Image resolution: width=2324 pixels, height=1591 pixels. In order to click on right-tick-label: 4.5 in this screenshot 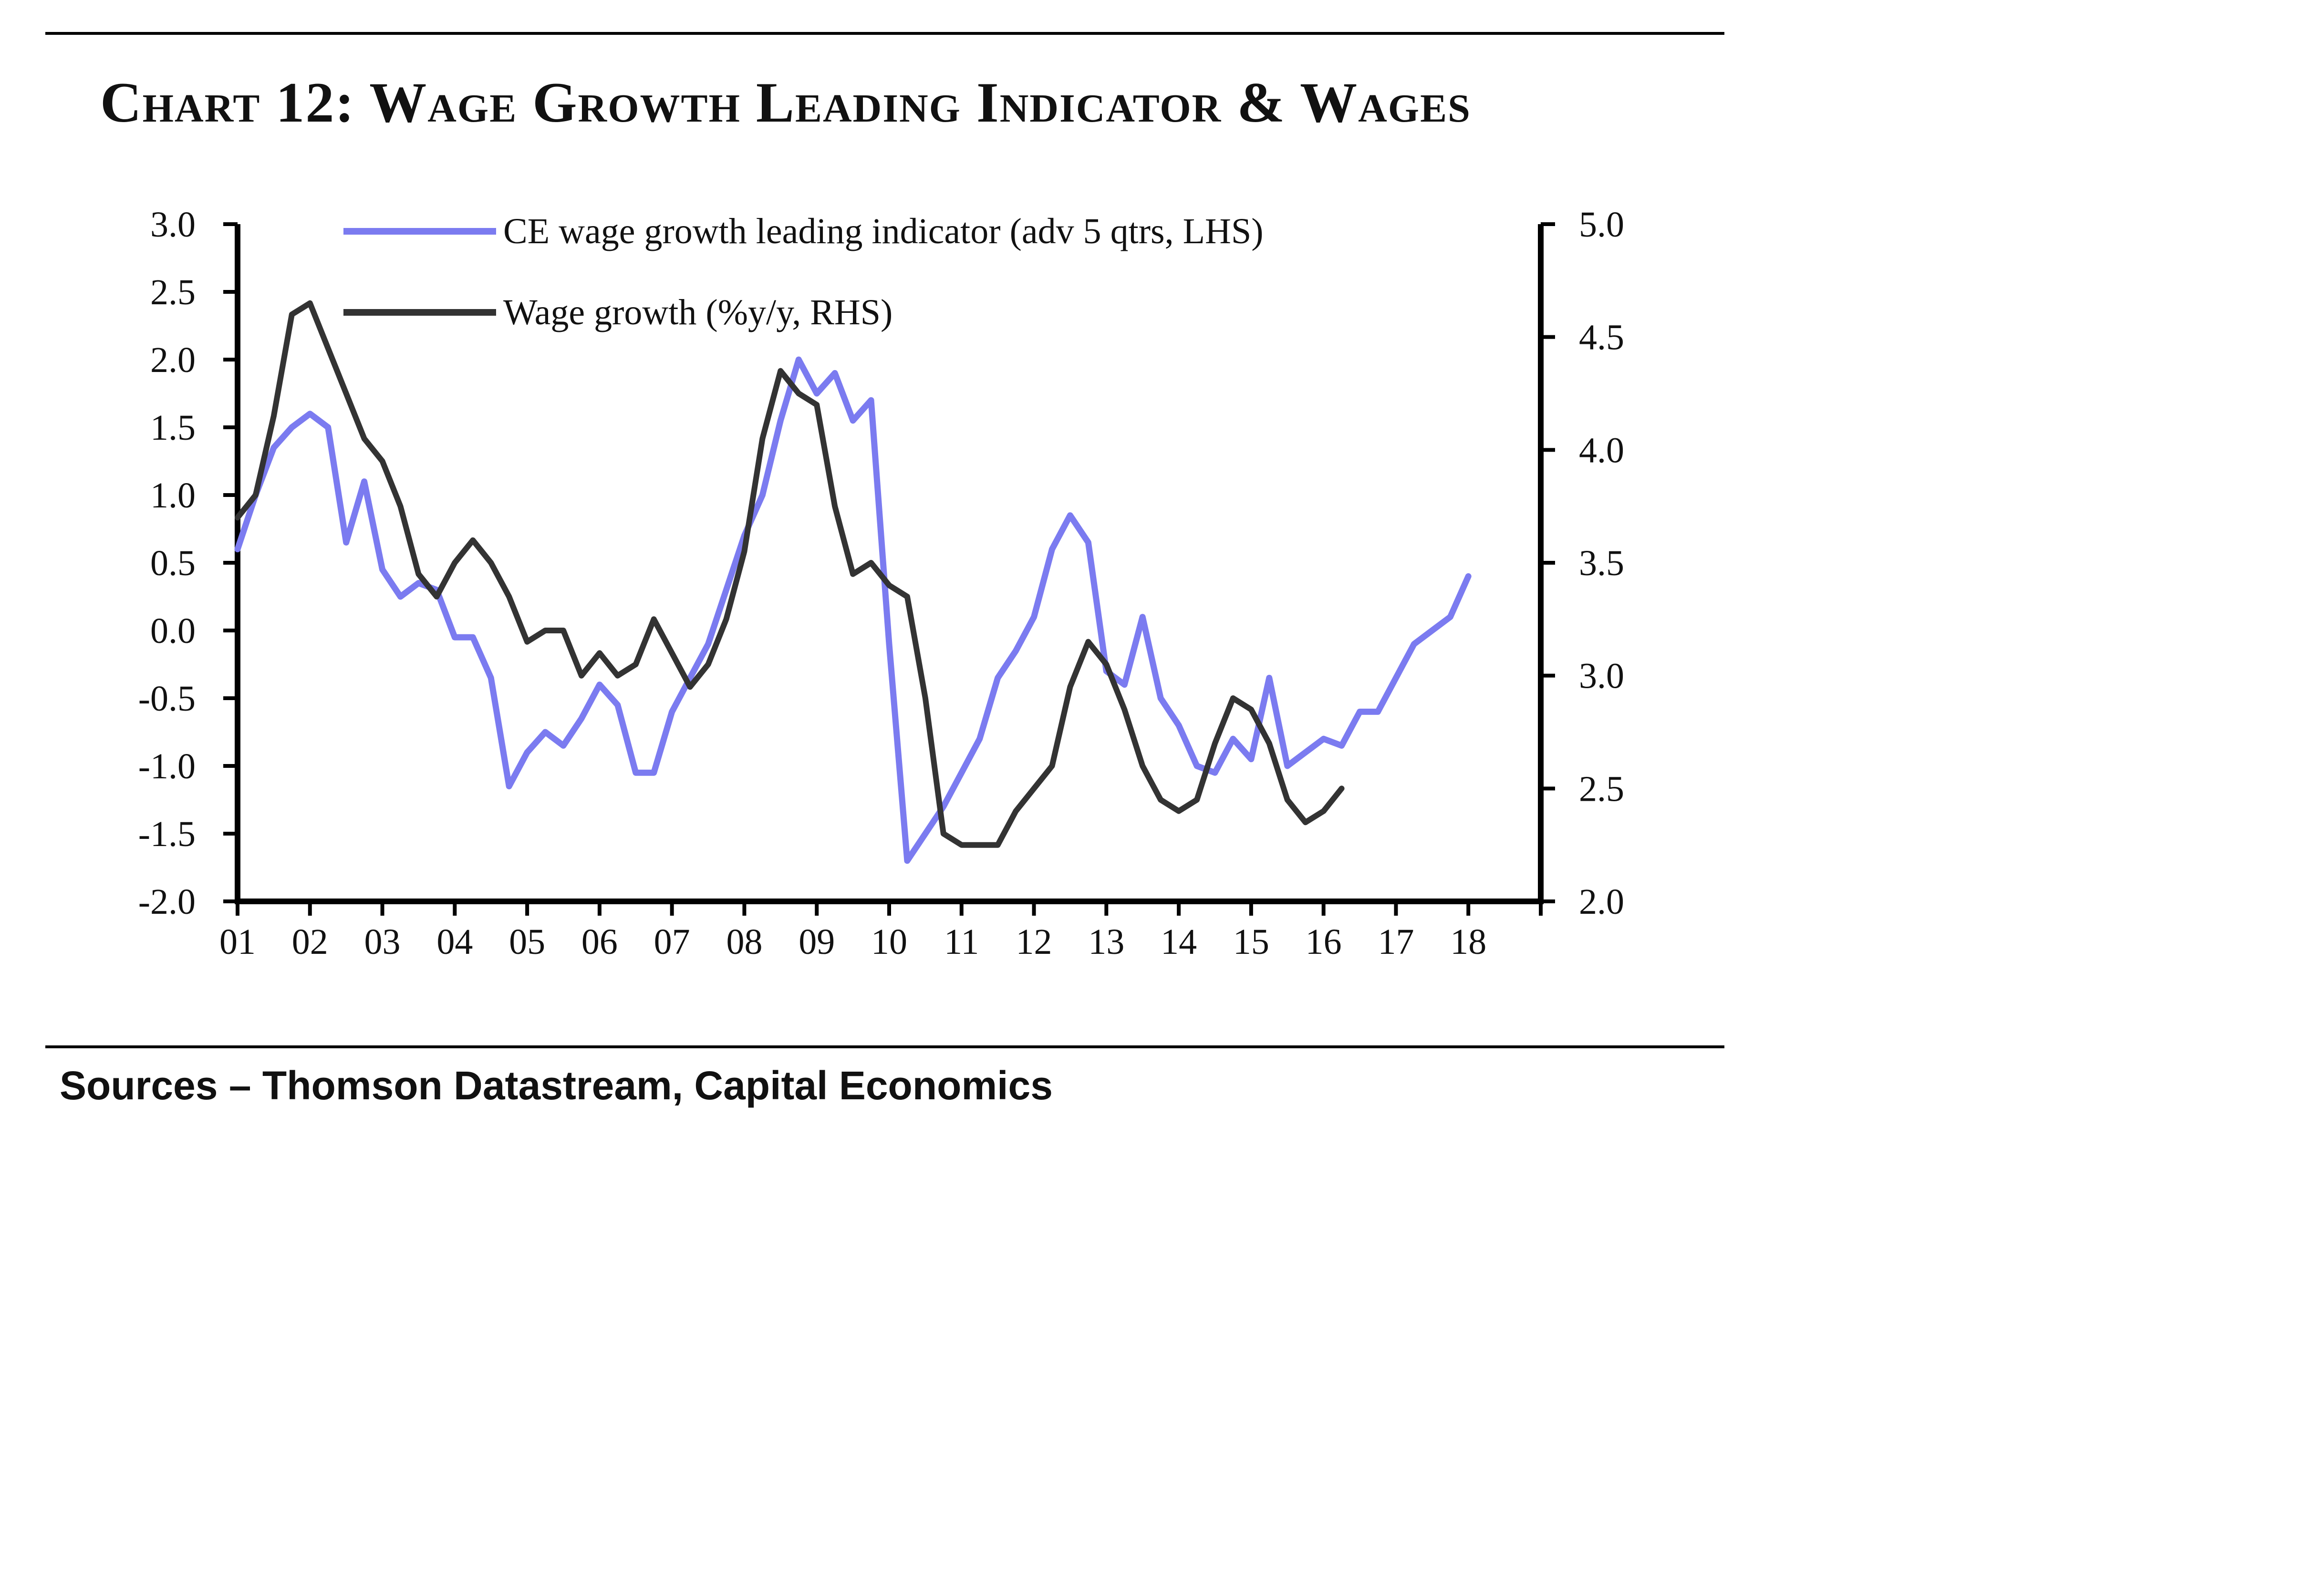, I will do `click(1601, 338)`.